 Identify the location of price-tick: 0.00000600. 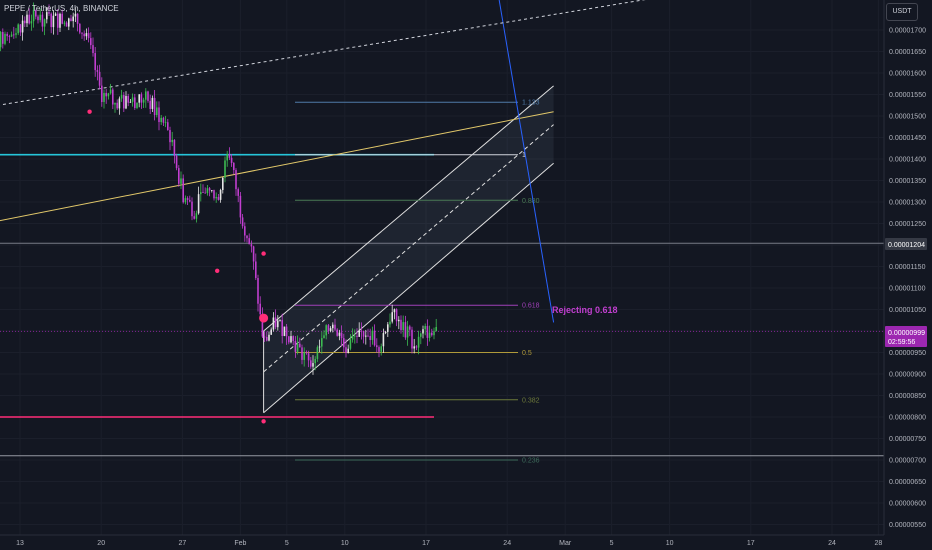
(907, 504).